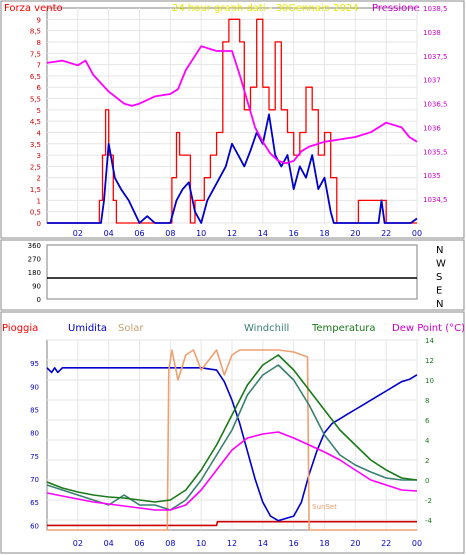 The height and width of the screenshot is (555, 466). I want to click on y-tick-label-left: 7,5, so click(35, 54).